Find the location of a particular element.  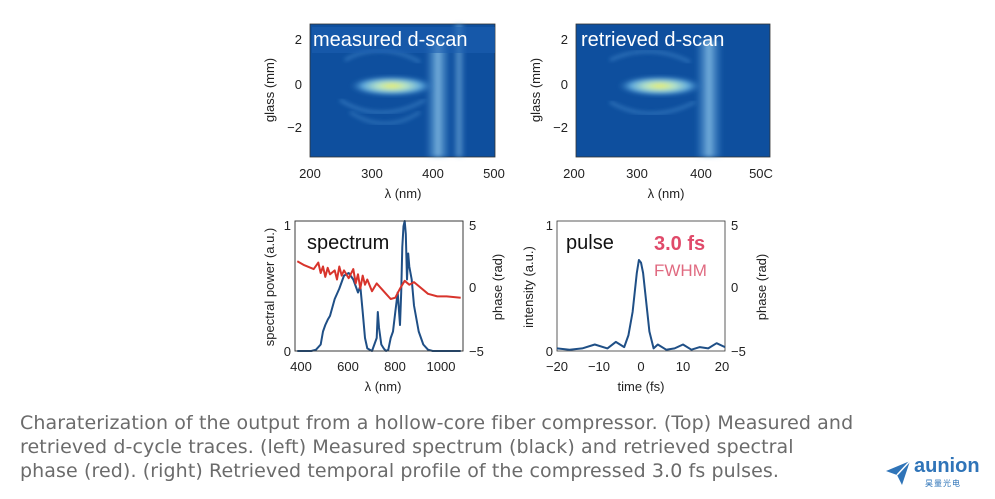

panel-pulse is located at coordinates (641, 286).